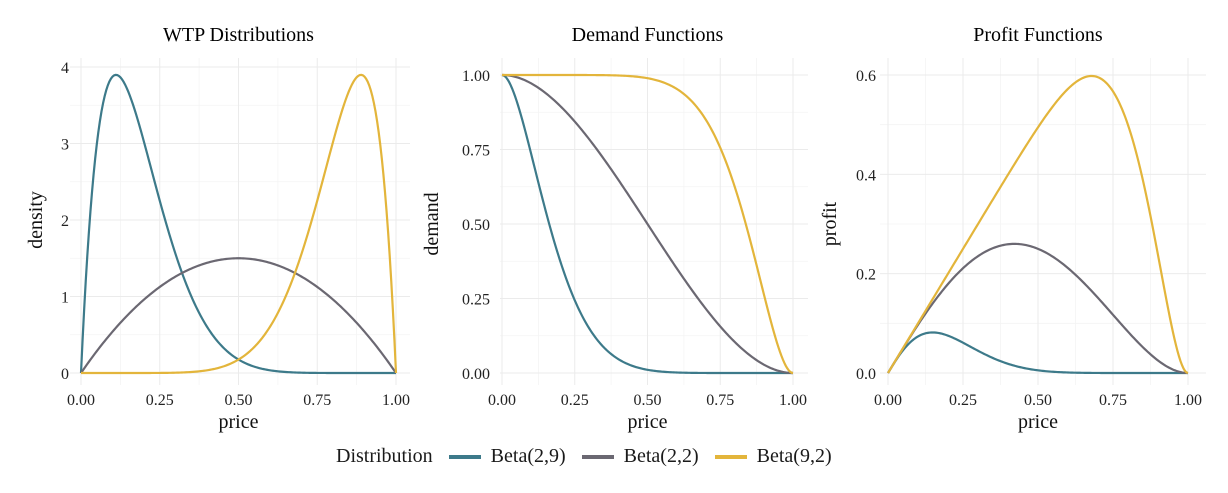 Image resolution: width=1228 pixels, height=493 pixels. What do you see at coordinates (65, 374) in the screenshot?
I see `y-tick-label: 0` at bounding box center [65, 374].